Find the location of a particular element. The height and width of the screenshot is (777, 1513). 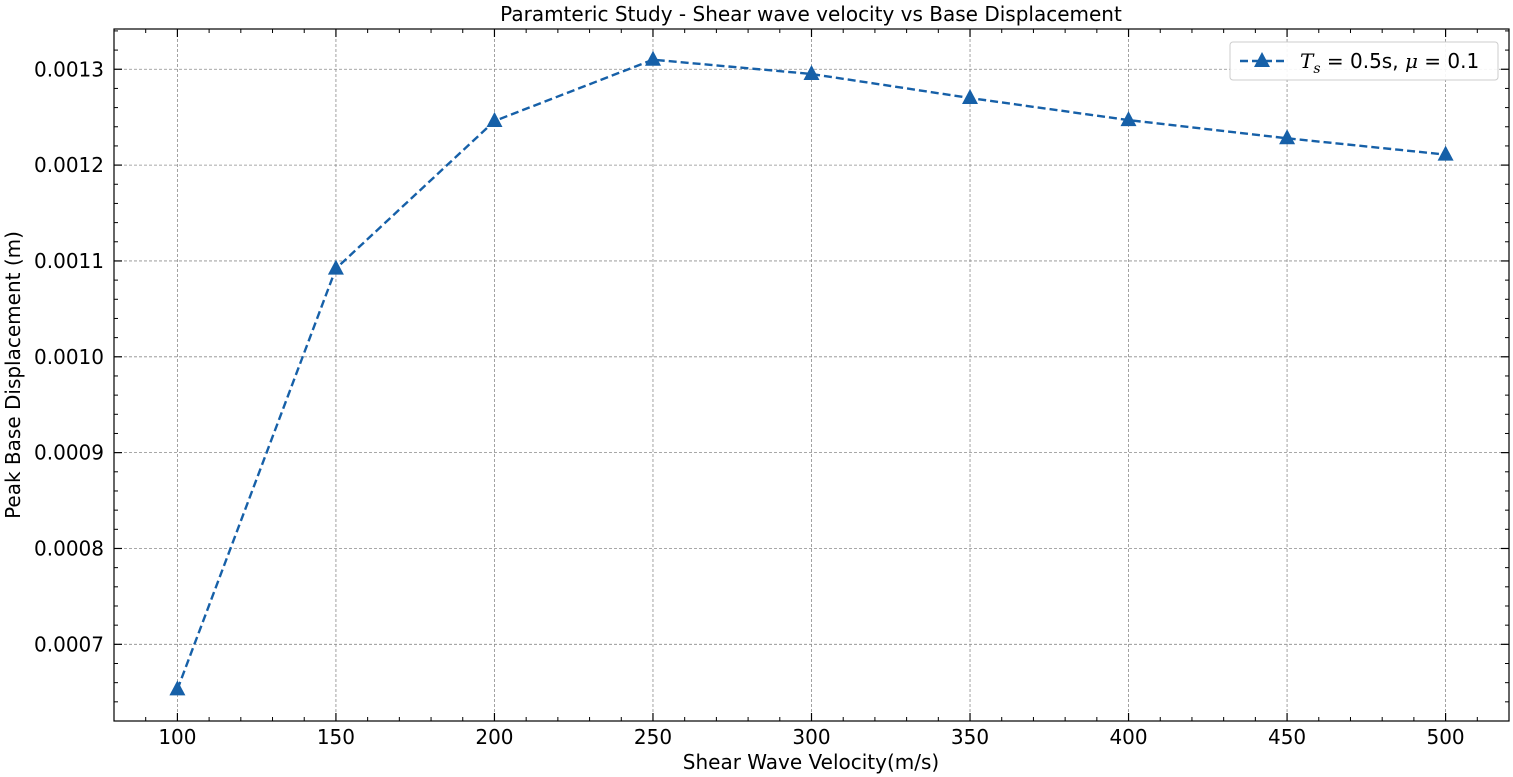

legend-box is located at coordinates (1364, 61).